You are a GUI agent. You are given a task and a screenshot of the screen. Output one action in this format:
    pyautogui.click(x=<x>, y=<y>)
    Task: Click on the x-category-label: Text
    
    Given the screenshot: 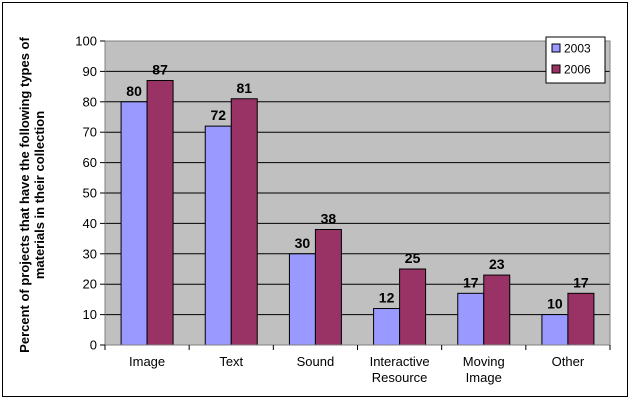 What is the action you would take?
    pyautogui.click(x=231, y=361)
    